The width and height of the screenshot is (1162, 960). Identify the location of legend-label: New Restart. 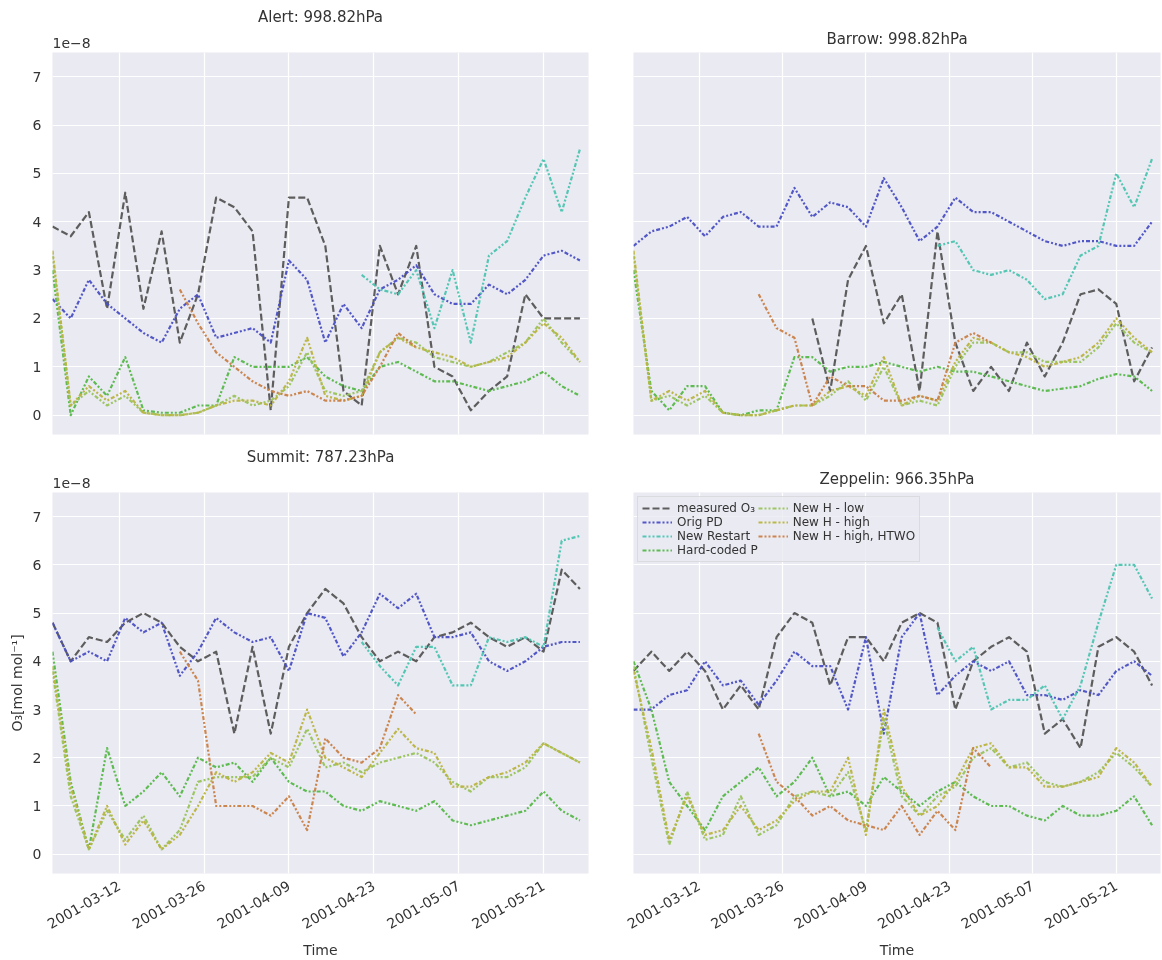
(714, 536).